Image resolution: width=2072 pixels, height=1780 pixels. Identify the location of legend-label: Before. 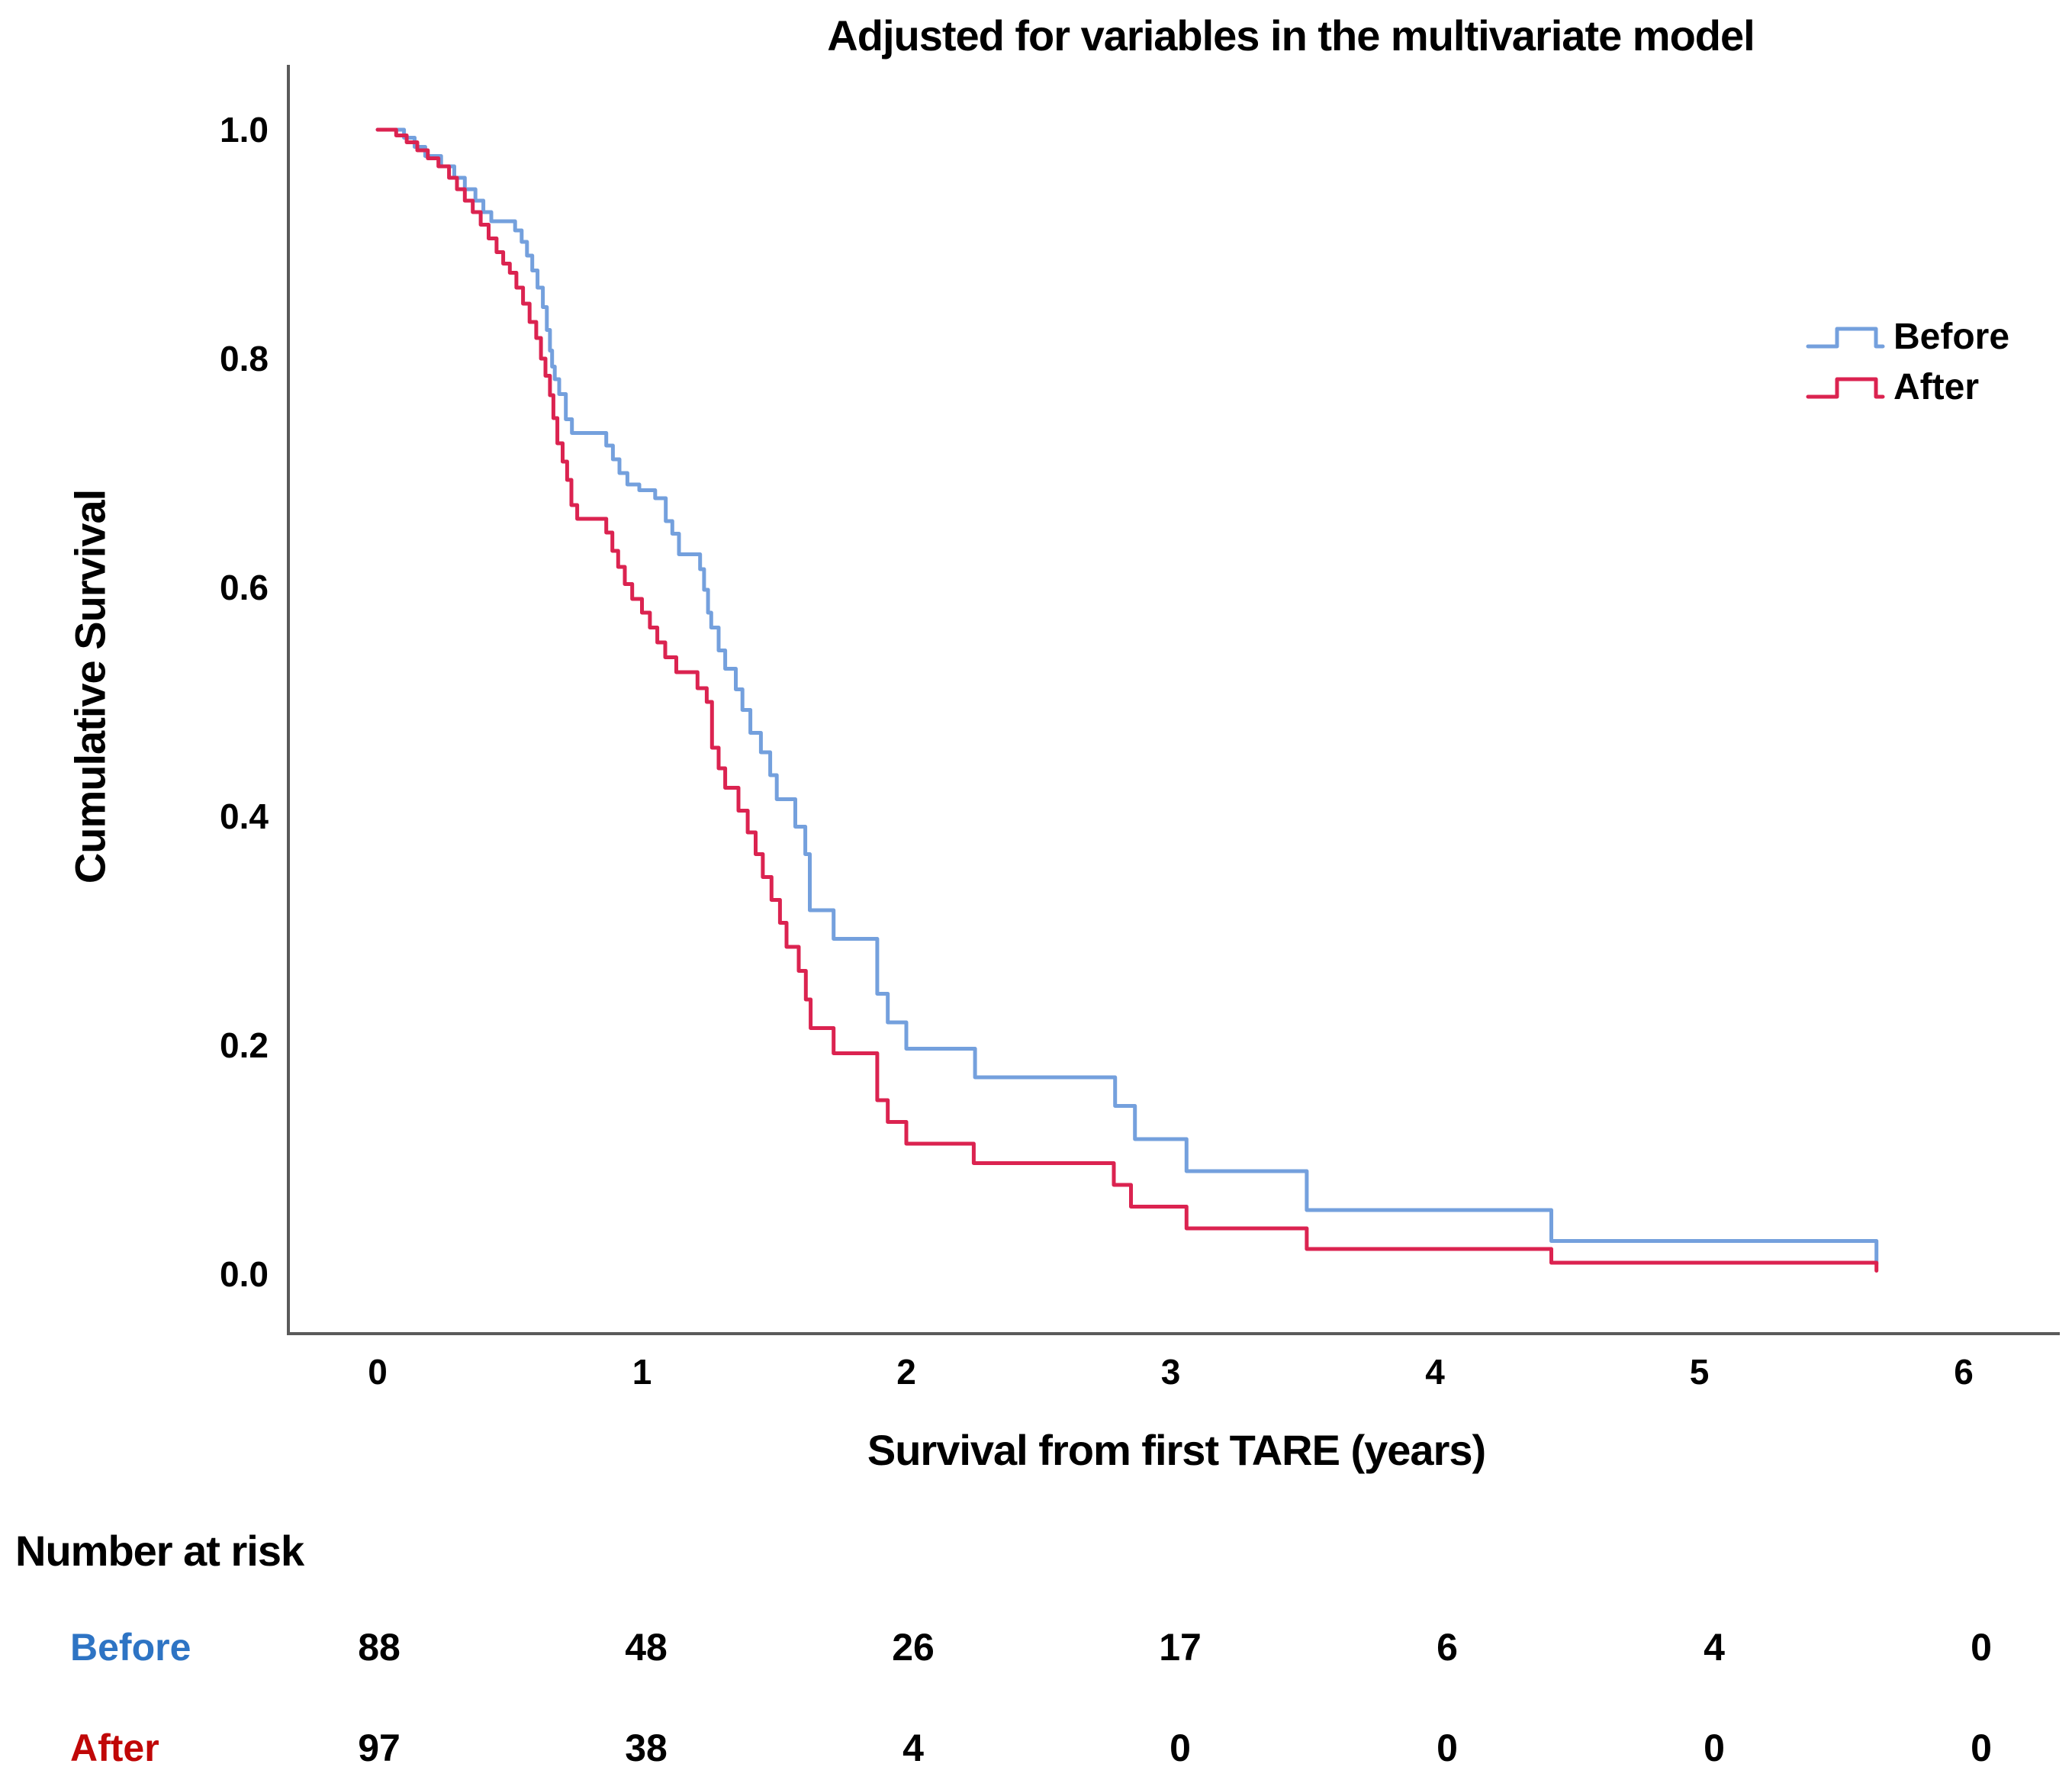
(1951, 337).